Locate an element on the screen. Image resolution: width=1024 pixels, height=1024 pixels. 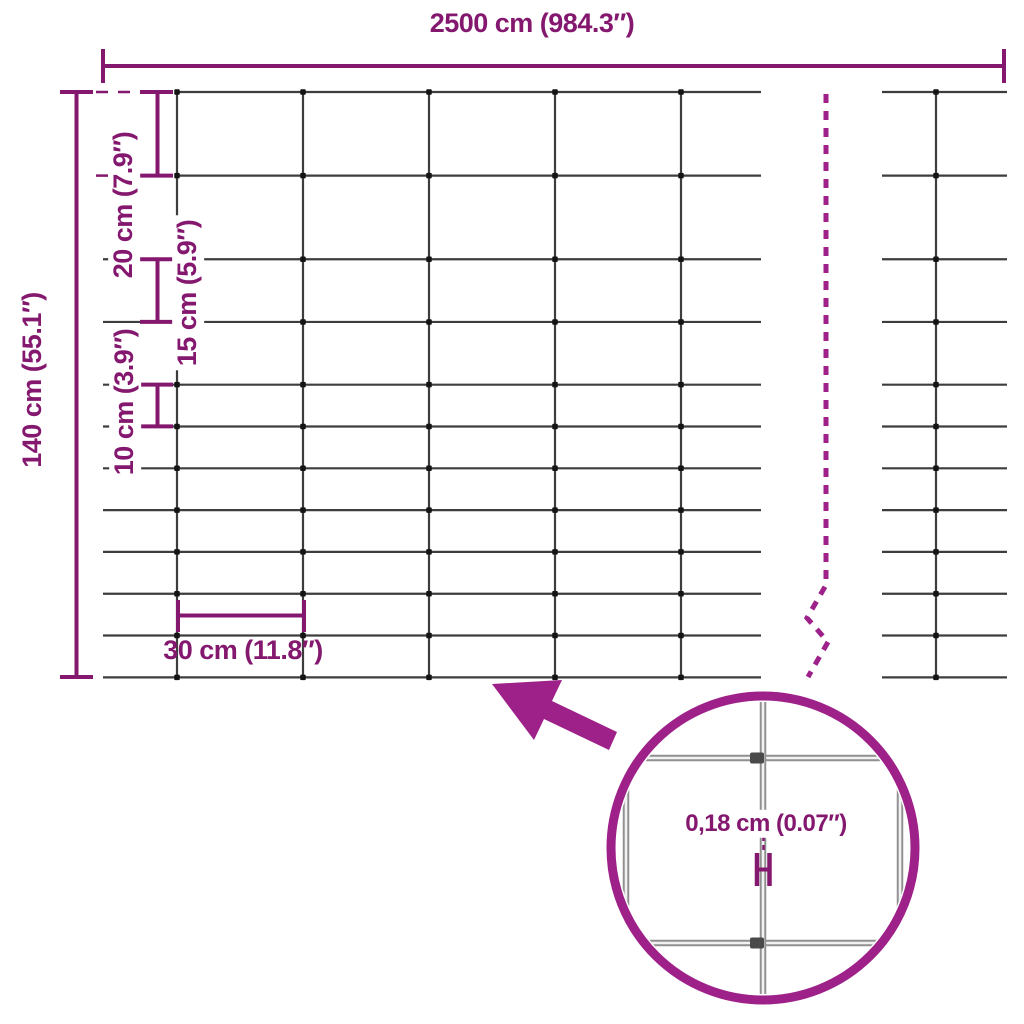
thickness-marker is located at coordinates (763, 861).